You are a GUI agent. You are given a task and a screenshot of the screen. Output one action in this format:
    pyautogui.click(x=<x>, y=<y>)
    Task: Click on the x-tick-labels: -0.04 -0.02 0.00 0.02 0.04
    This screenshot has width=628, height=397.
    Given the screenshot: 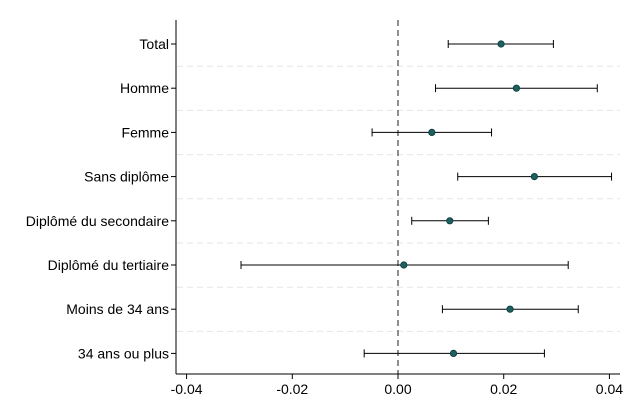 What is the action you would take?
    pyautogui.click(x=397, y=385)
    